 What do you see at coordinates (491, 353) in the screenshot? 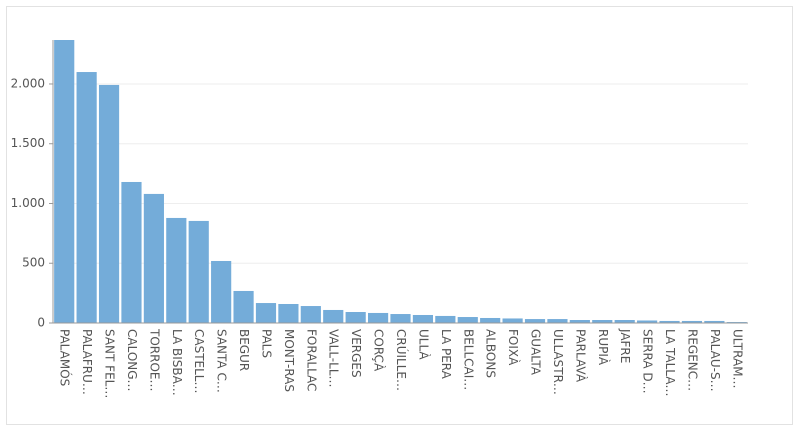
I see `x-tick-label: ALBONS` at bounding box center [491, 353].